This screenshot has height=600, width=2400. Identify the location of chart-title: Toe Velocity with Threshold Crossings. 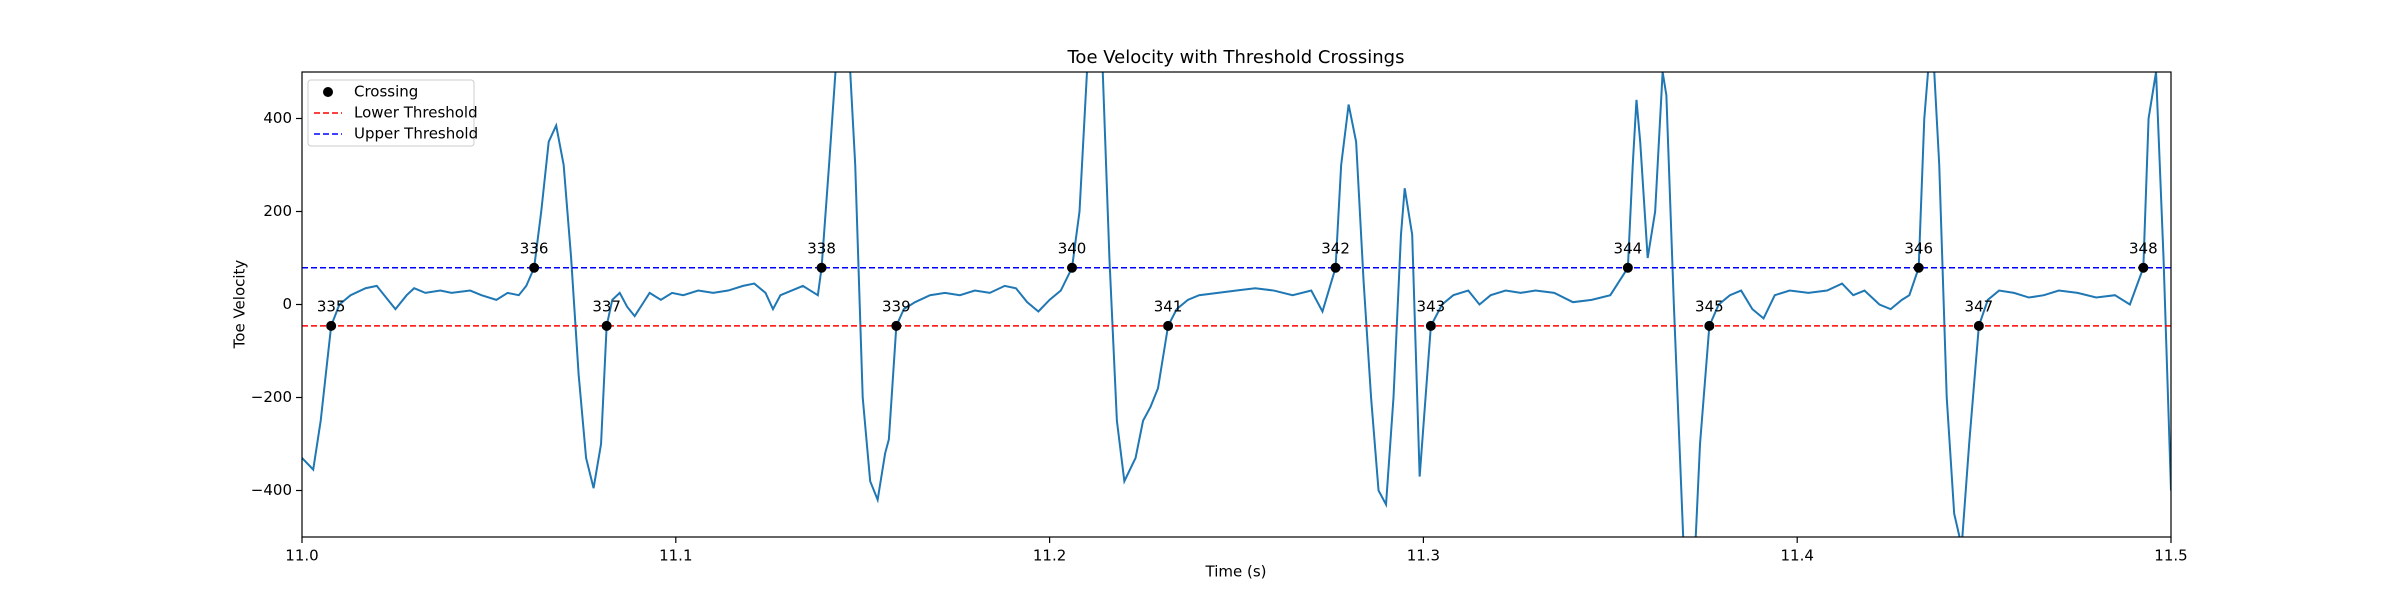
(1236, 57).